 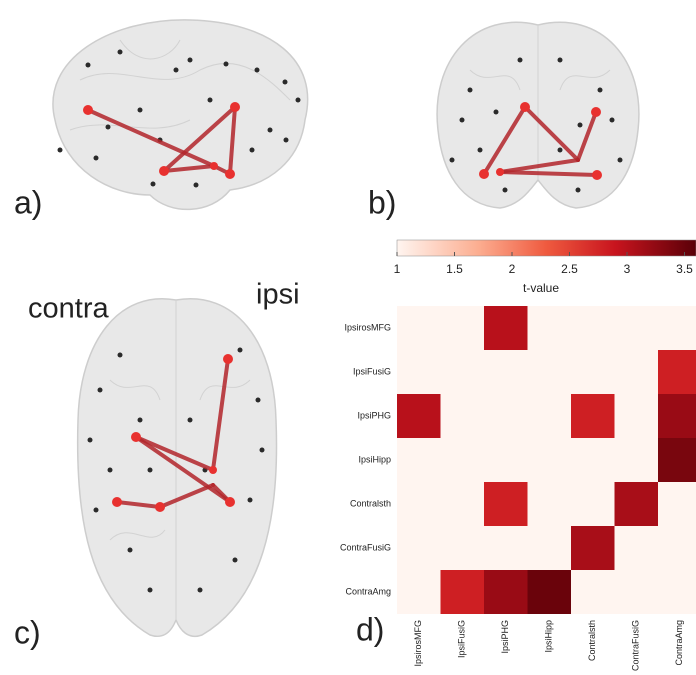 What do you see at coordinates (684, 269) in the screenshot?
I see `colorbar-tick-label: 3.5` at bounding box center [684, 269].